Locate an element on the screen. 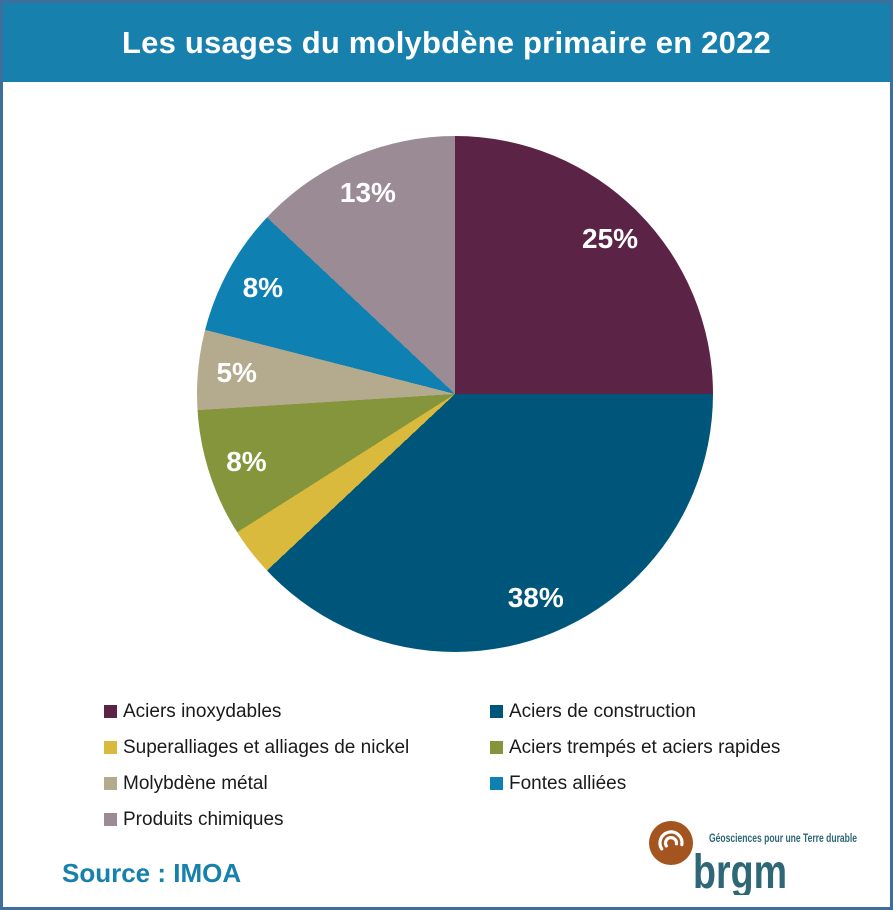  legend-item: Produits chimiques is located at coordinates (256, 819).